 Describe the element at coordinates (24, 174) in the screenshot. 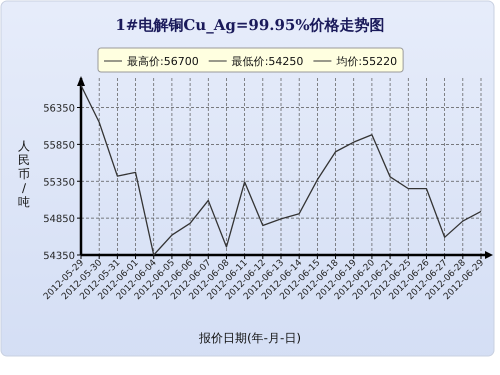

I see `y-axis-title: 人民币/吨` at that location.